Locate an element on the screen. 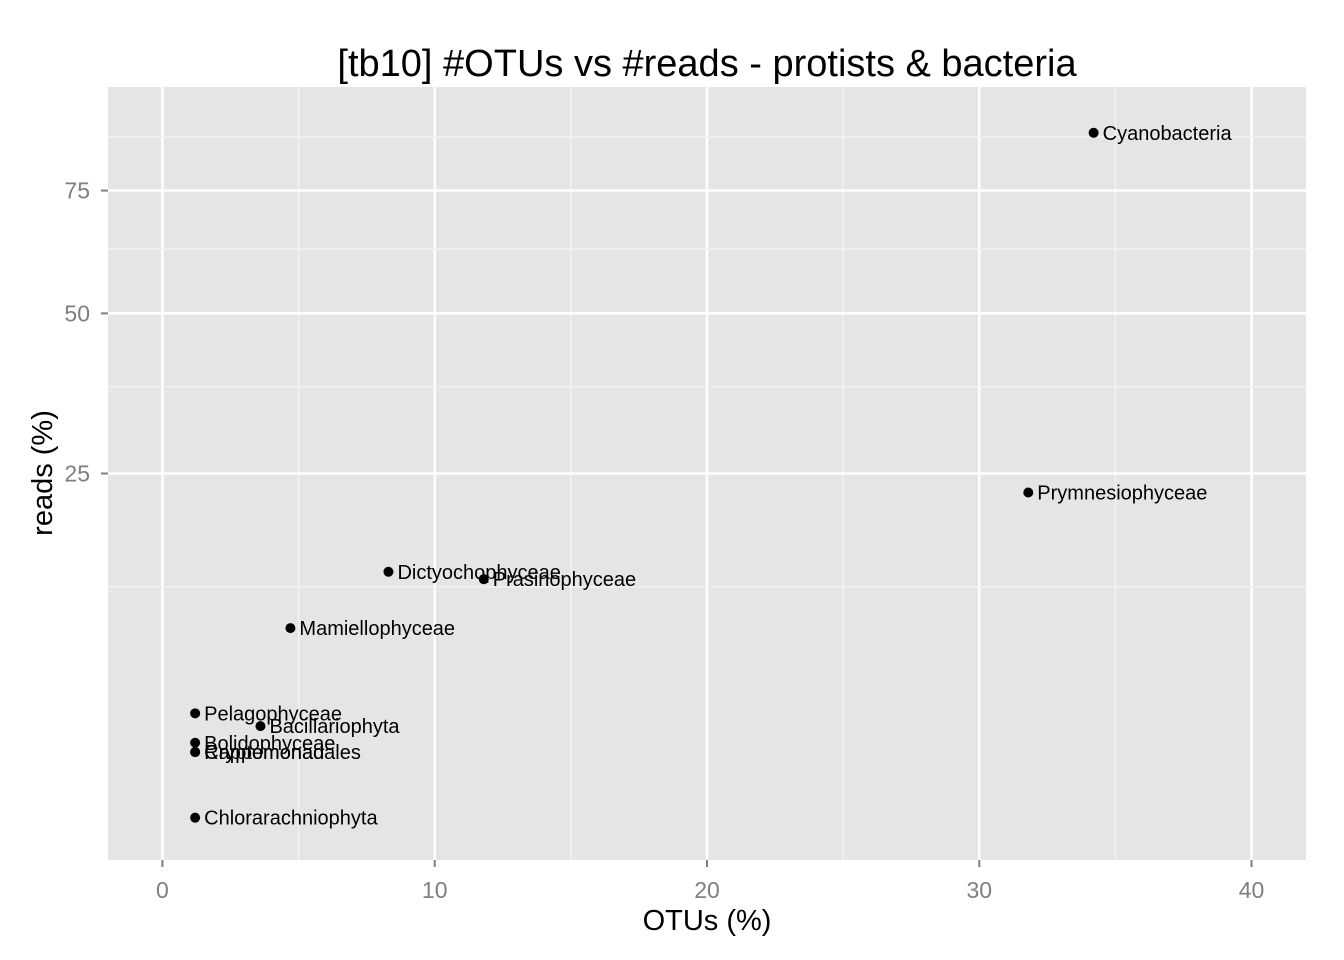 The image size is (1344, 960). point-label: Dictyochophyceae is located at coordinates (478, 573).